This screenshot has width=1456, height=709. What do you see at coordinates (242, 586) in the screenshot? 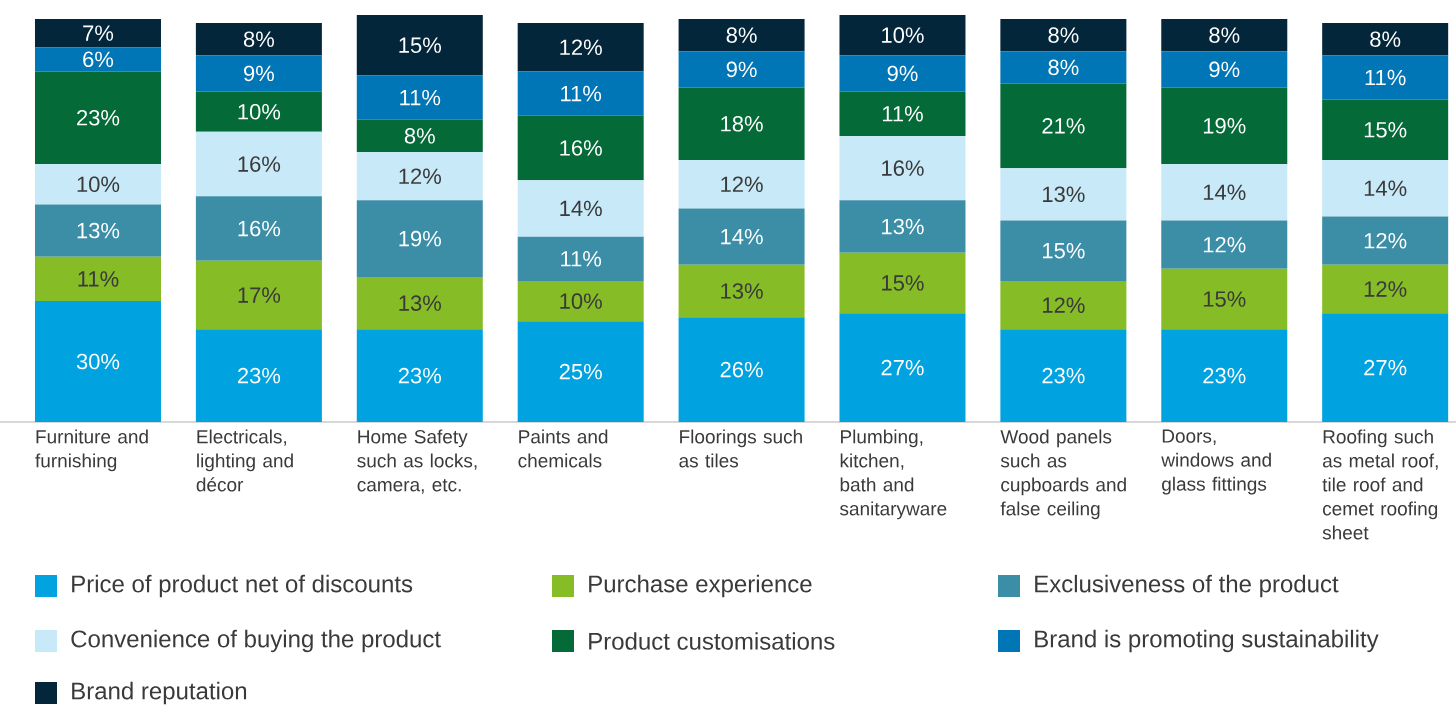
I see `legend-label: Price of product net of discounts` at bounding box center [242, 586].